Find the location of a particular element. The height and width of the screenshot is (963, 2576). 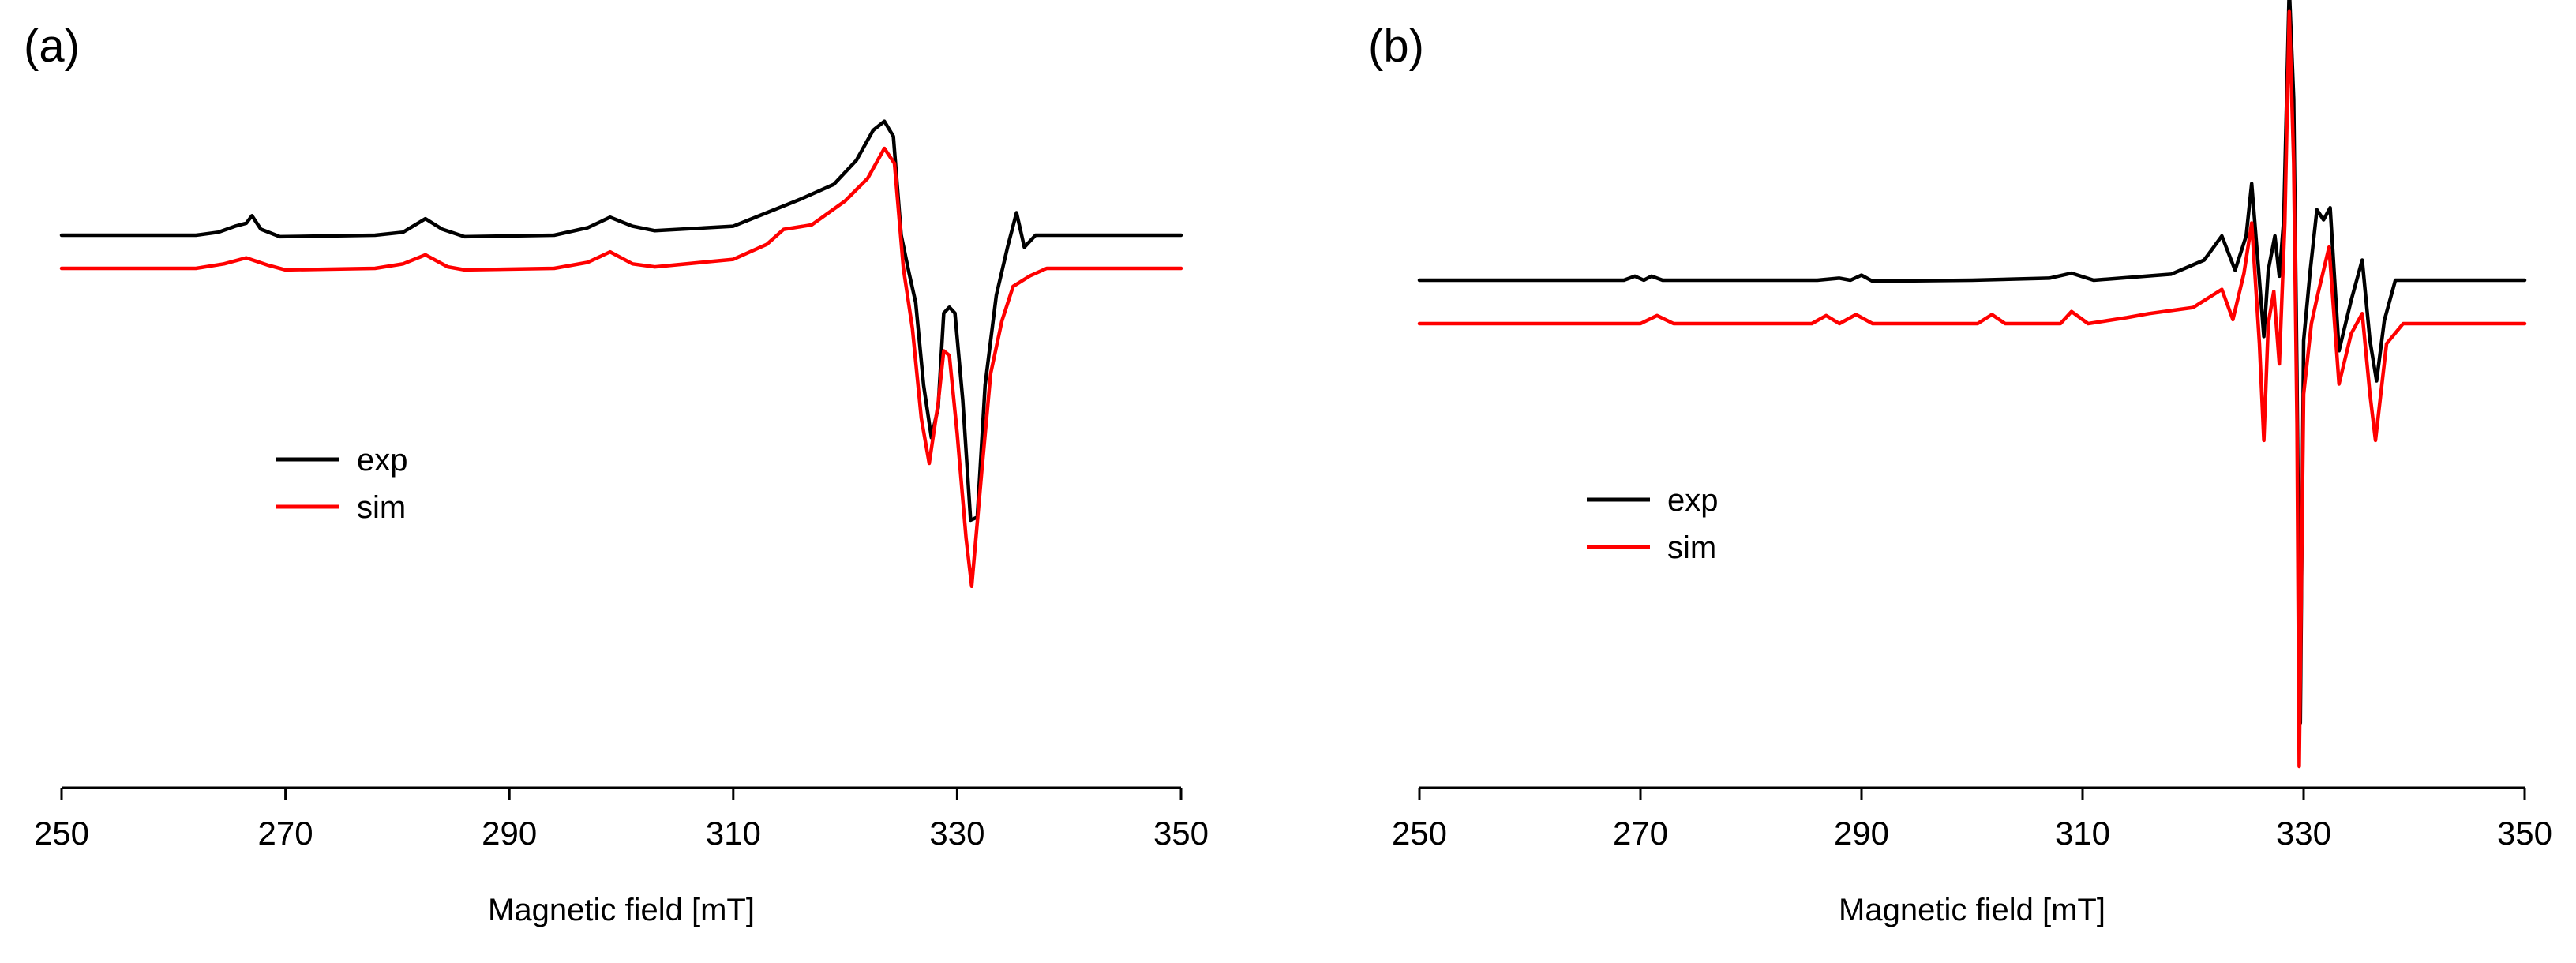

panel-label: (a) is located at coordinates (52, 46).